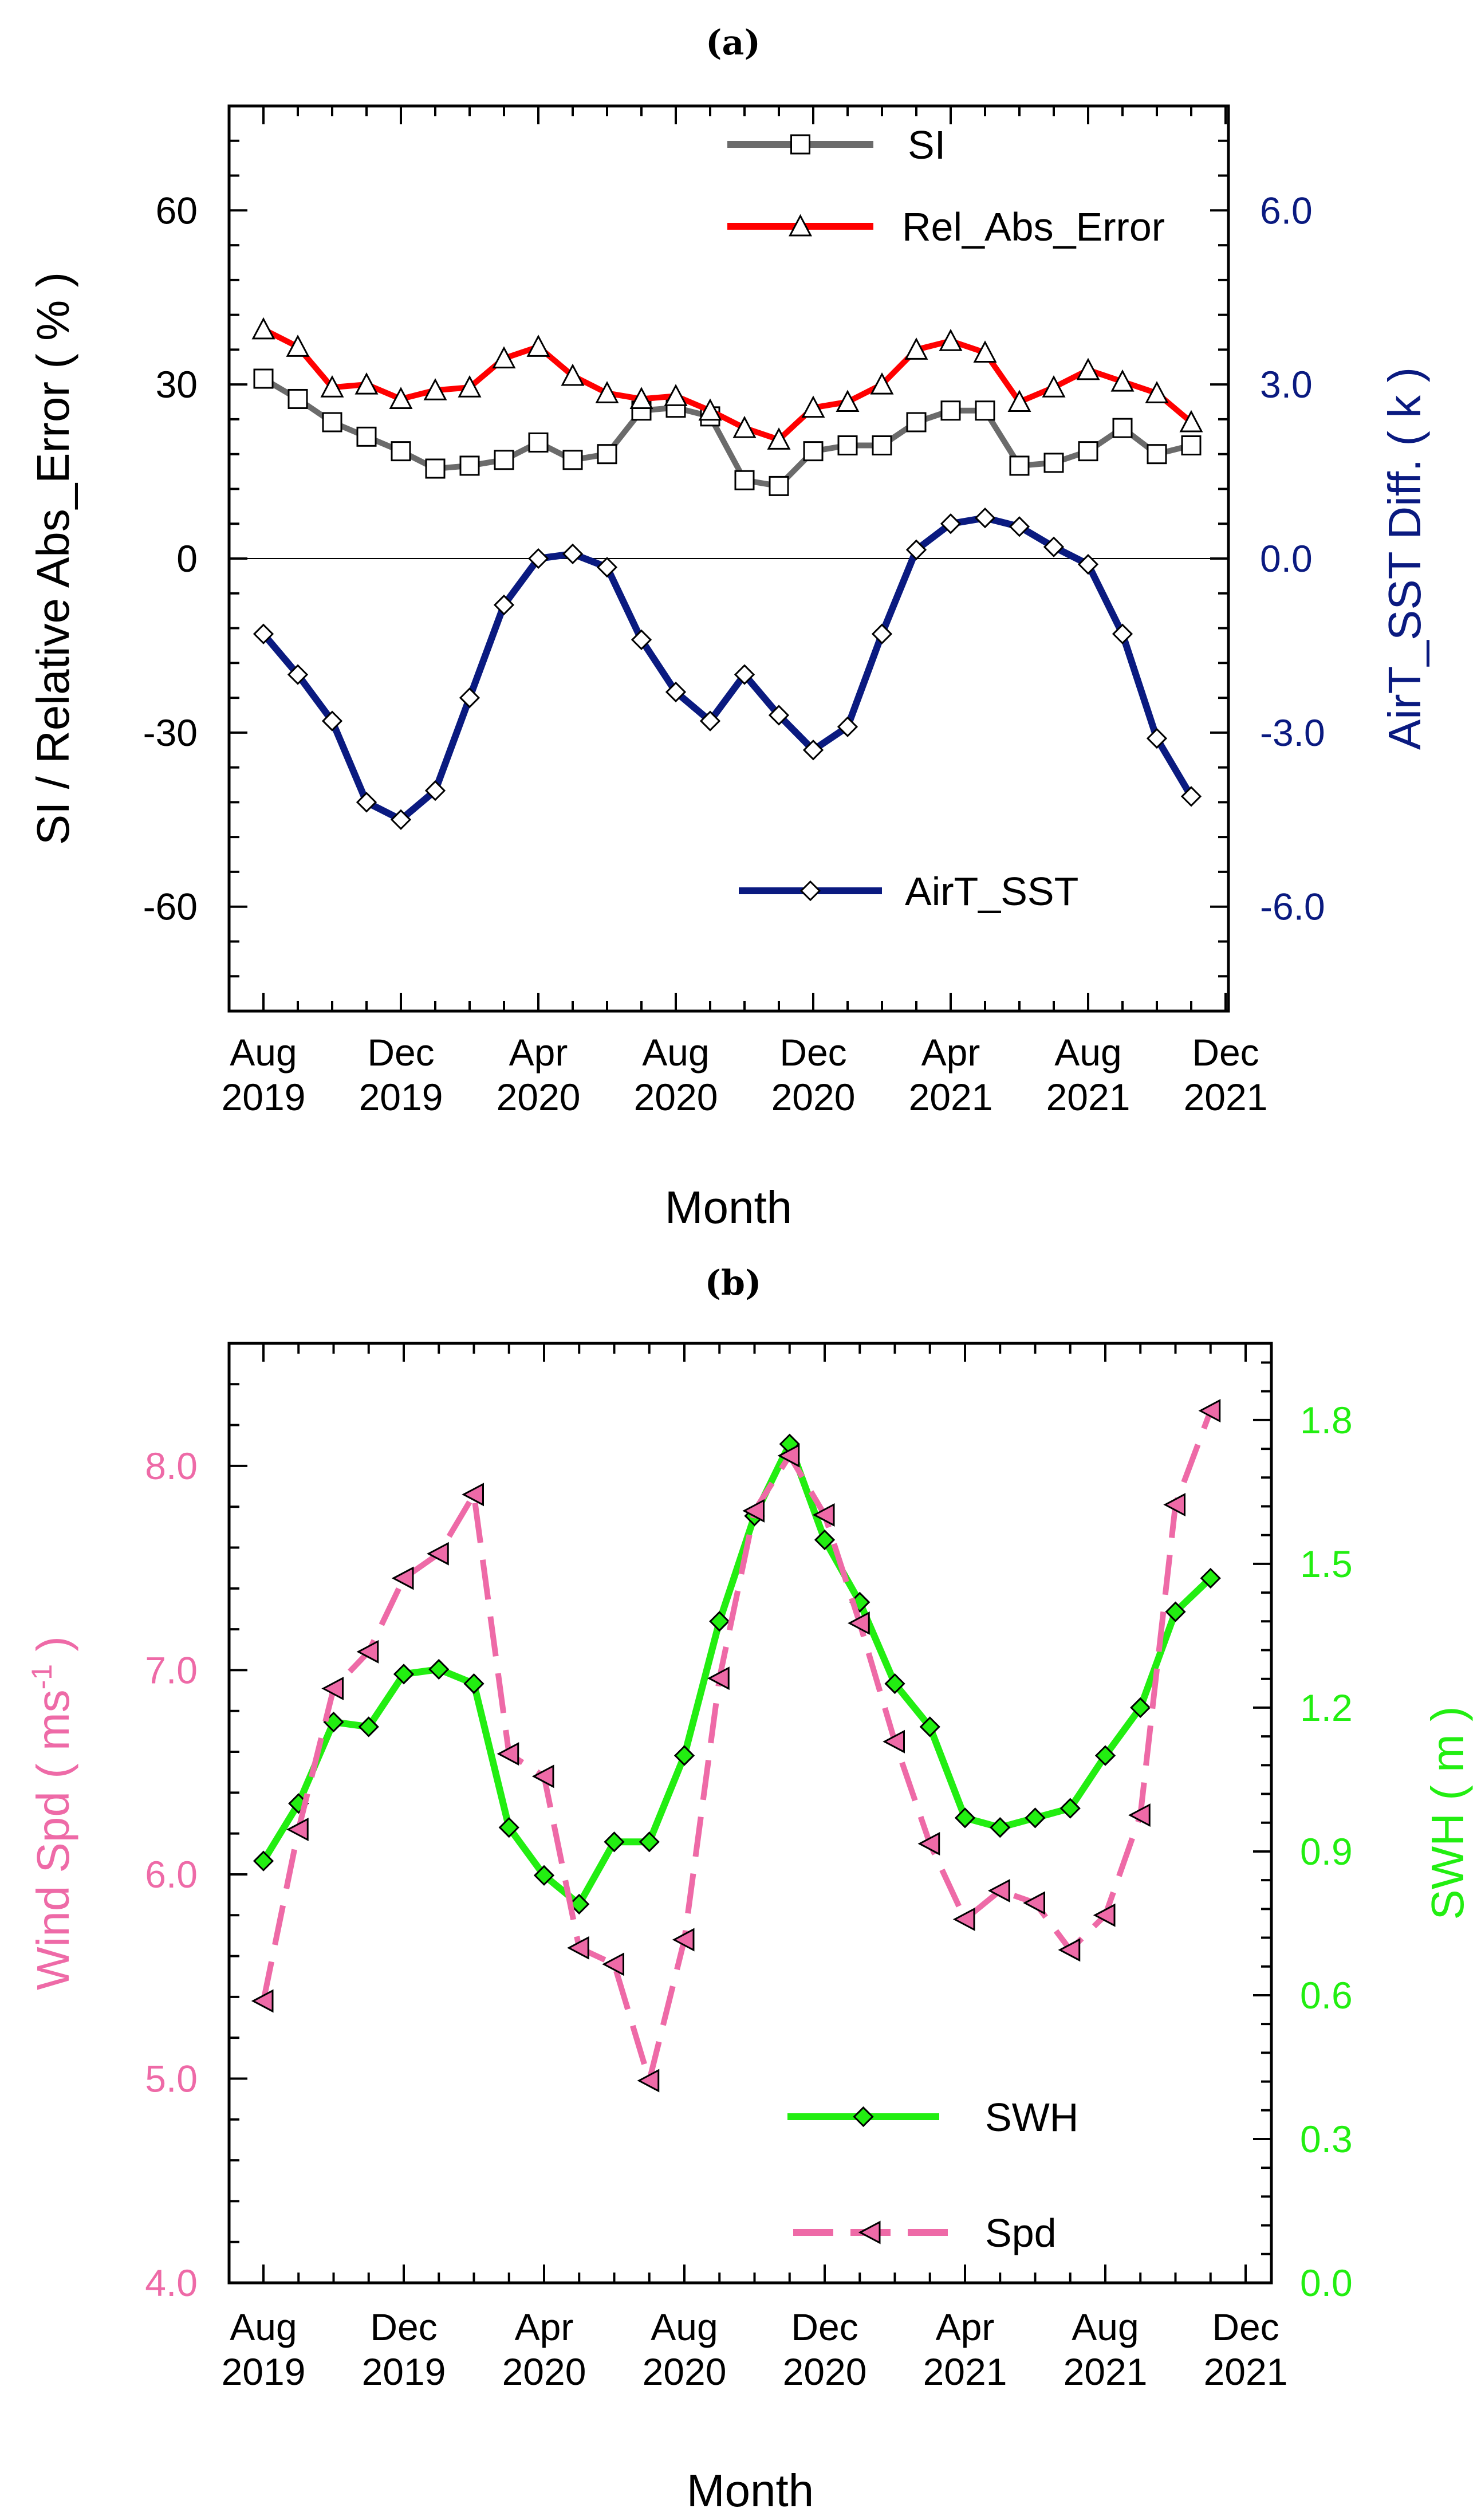 This screenshot has width=1481, height=2520. What do you see at coordinates (404, 2350) in the screenshot?
I see `x-tick-label: Dec 2019` at bounding box center [404, 2350].